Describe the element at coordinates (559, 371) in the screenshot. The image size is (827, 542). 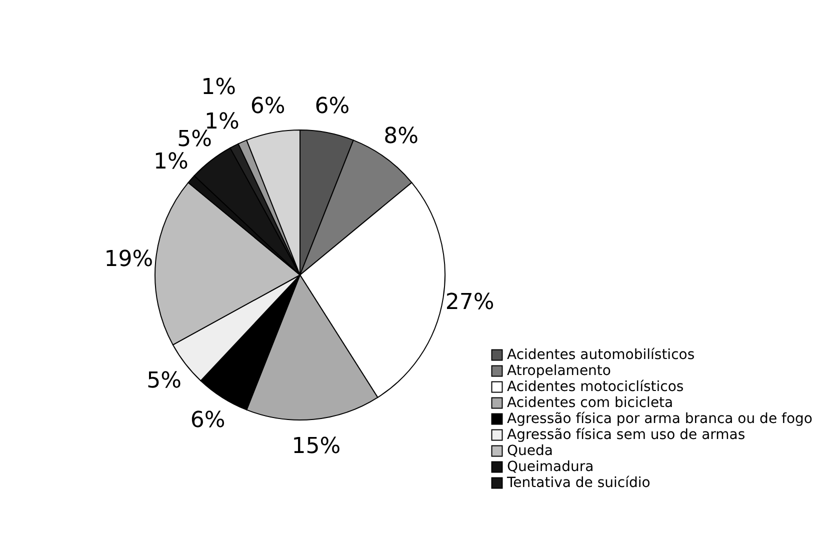
I see `legend-label: Atropelamento` at that location.